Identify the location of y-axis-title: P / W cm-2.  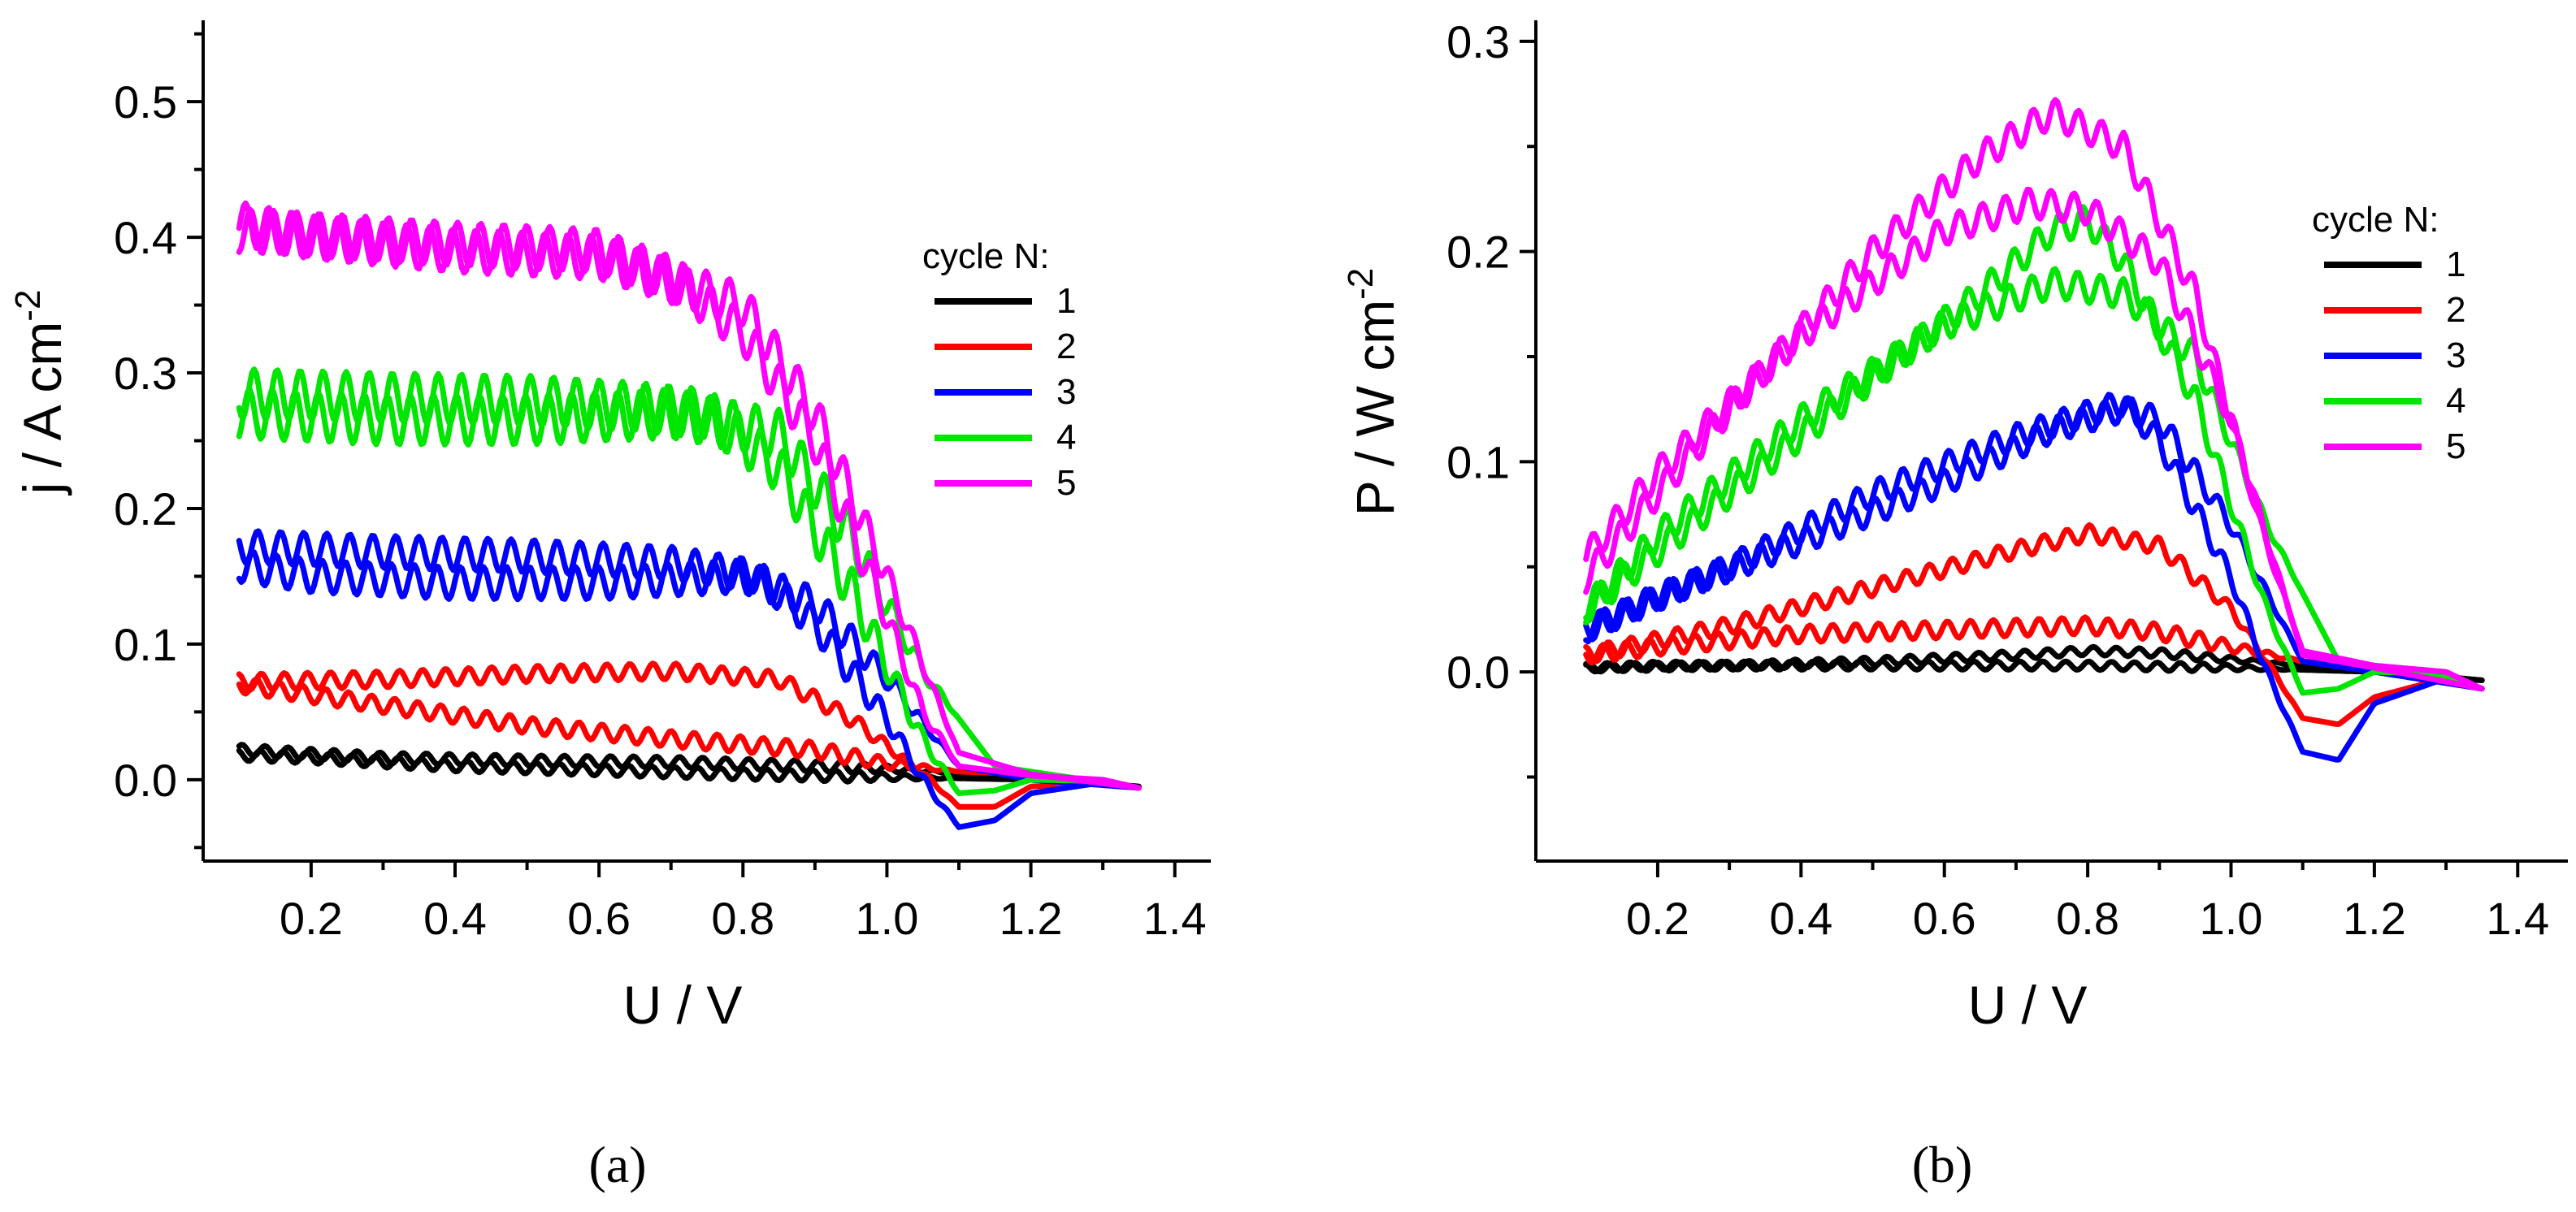
(1373, 392).